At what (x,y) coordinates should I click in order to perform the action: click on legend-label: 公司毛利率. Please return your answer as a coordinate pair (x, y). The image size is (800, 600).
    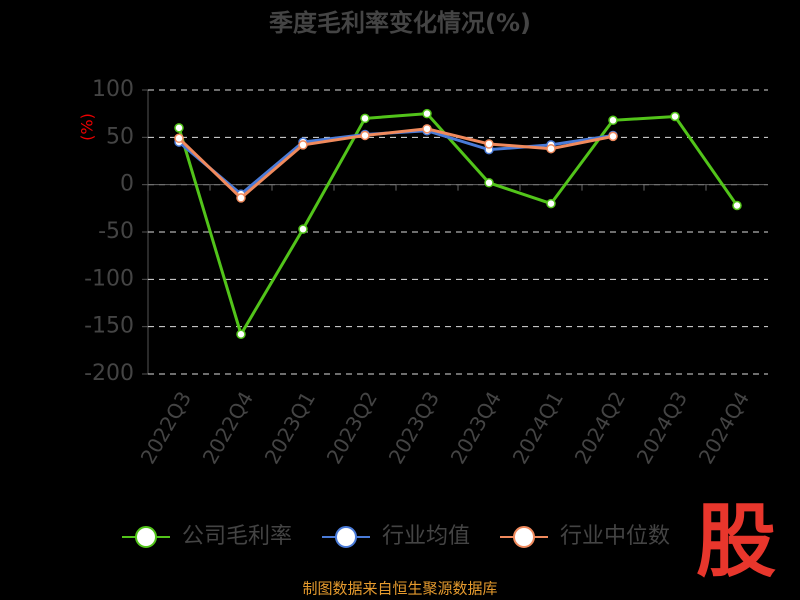
    Looking at the image, I should click on (237, 536).